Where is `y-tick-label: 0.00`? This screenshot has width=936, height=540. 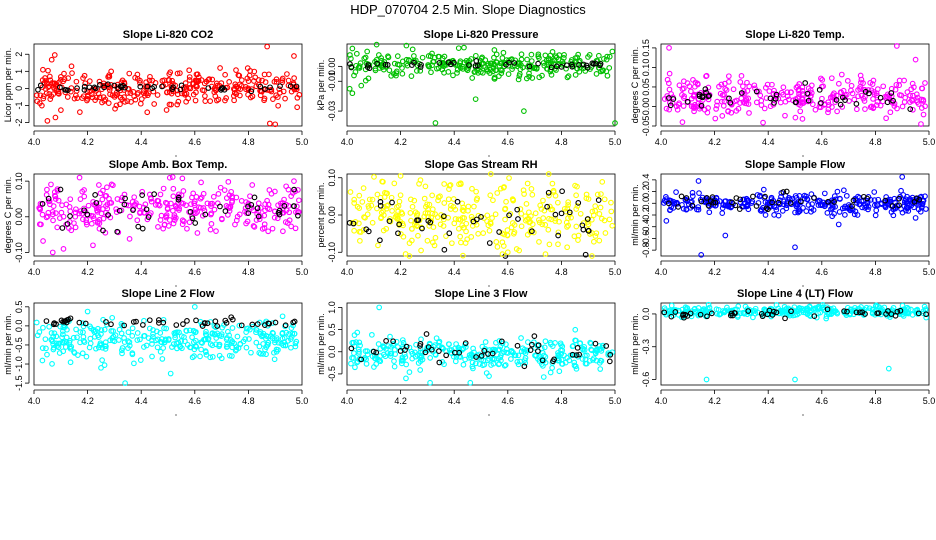
y-tick-label: 0.00 is located at coordinates (646, 107).